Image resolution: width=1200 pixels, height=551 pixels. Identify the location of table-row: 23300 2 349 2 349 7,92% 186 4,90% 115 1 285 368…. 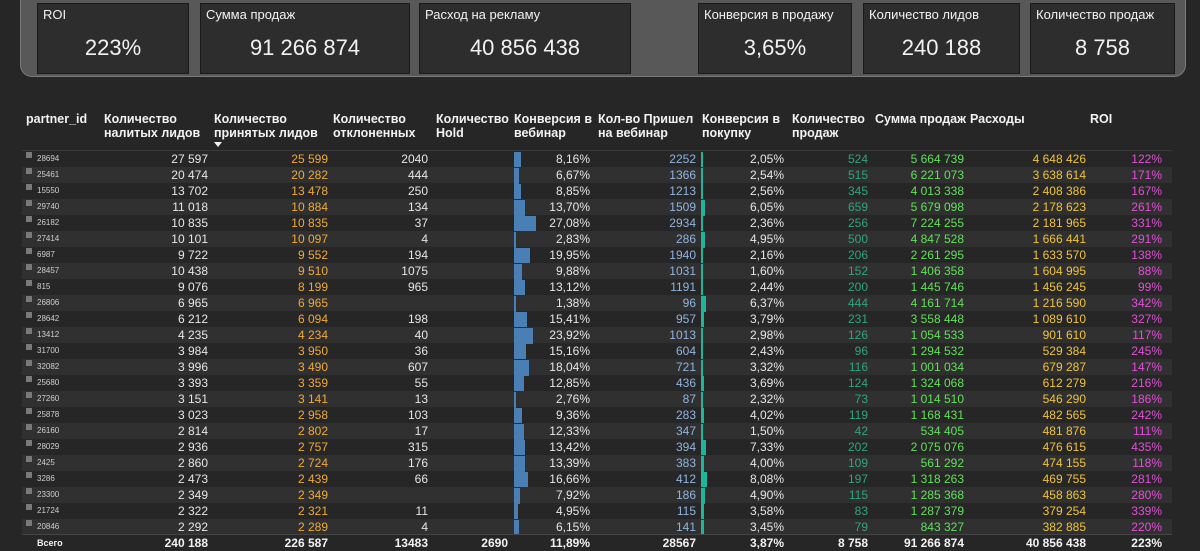
(597, 495).